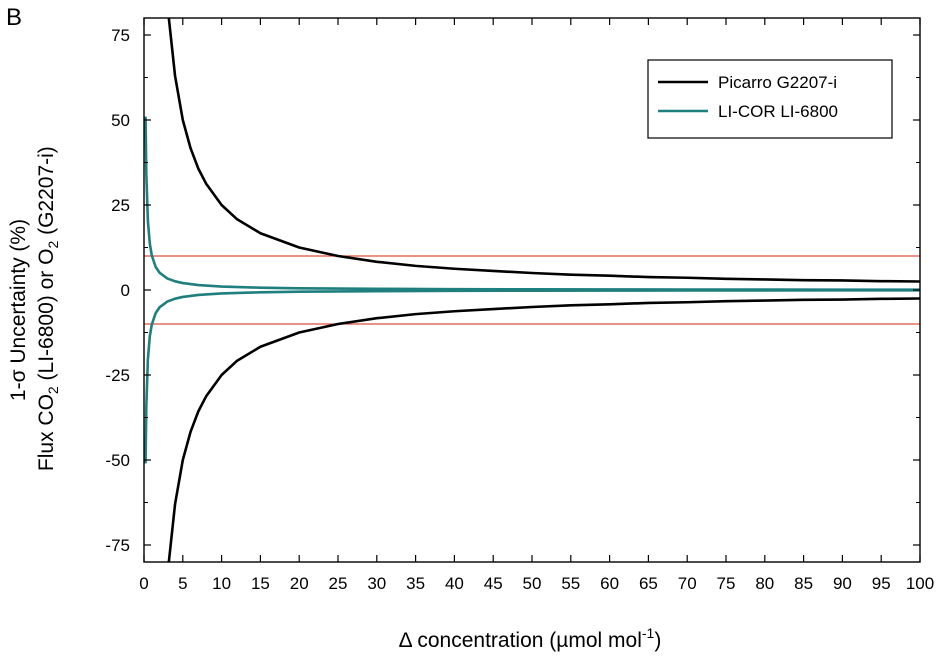  I want to click on y-tick-label: 75, so click(120, 35).